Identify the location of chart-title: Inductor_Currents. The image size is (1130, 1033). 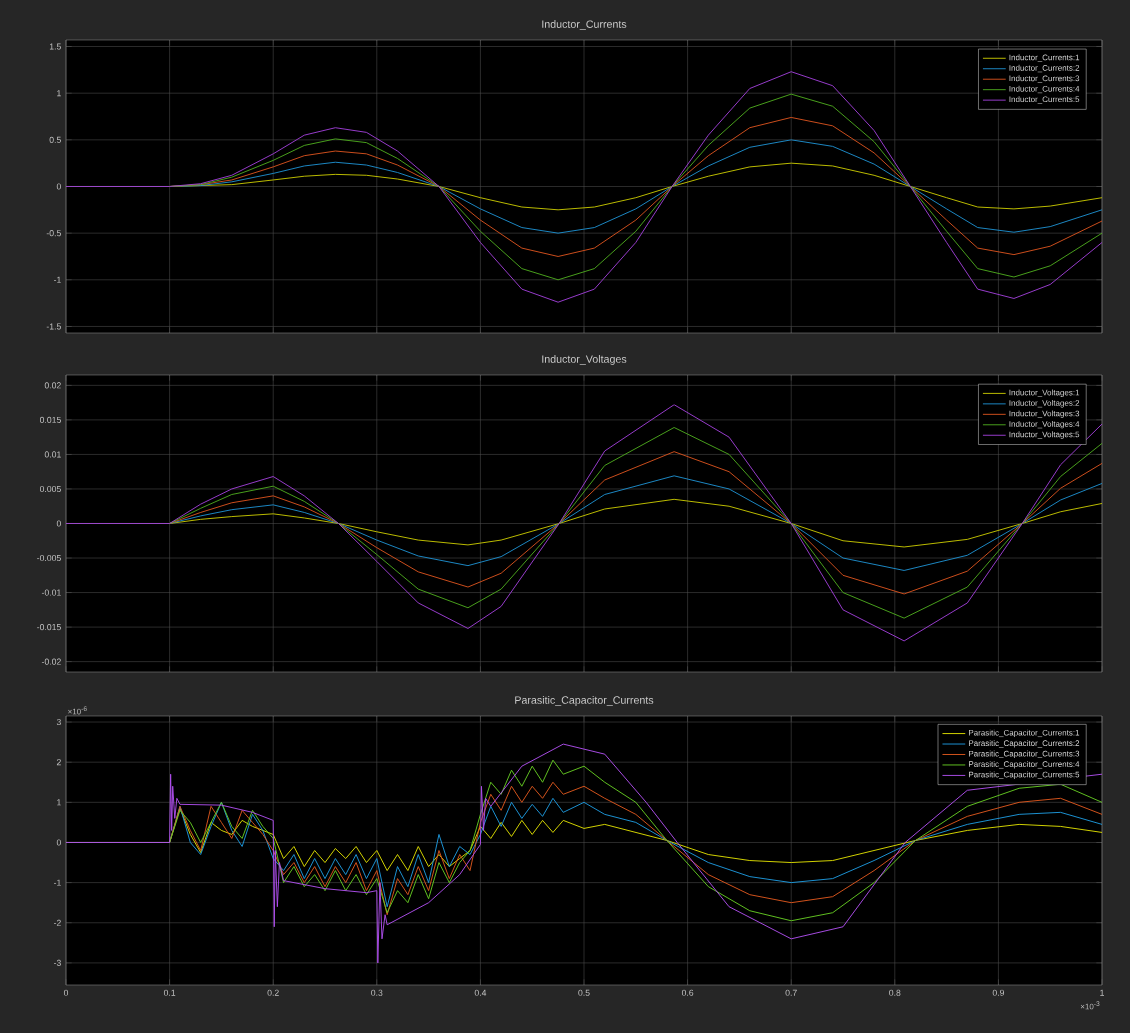
(584, 25).